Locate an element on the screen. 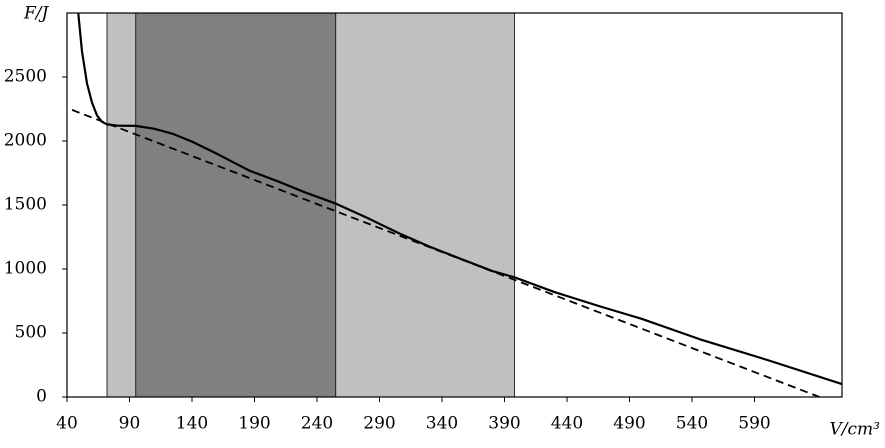 This screenshot has height=448, width=885. y-tick-label: 0 is located at coordinates (41, 397).